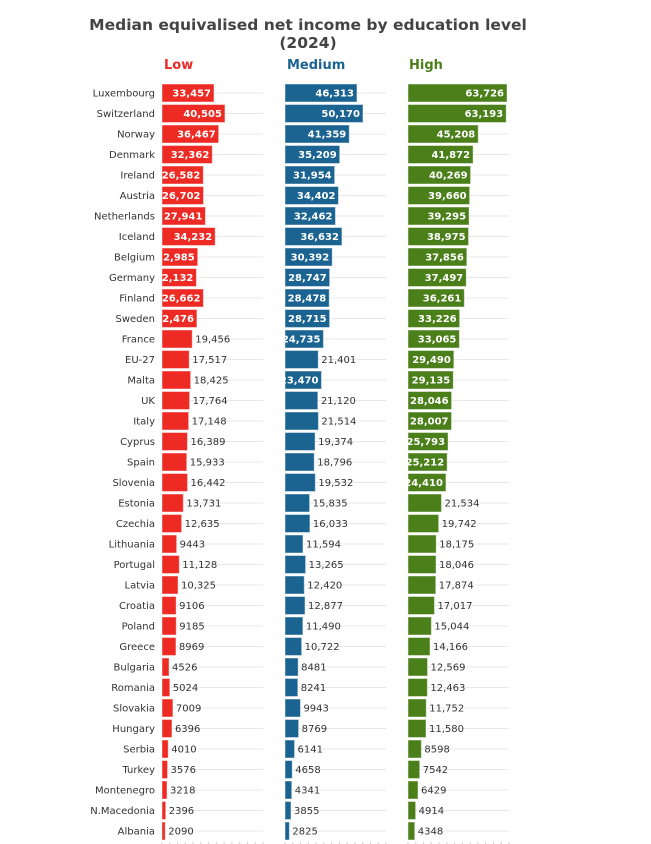 This screenshot has height=844, width=651. What do you see at coordinates (132, 545) in the screenshot?
I see `category-label: Lithuania` at bounding box center [132, 545].